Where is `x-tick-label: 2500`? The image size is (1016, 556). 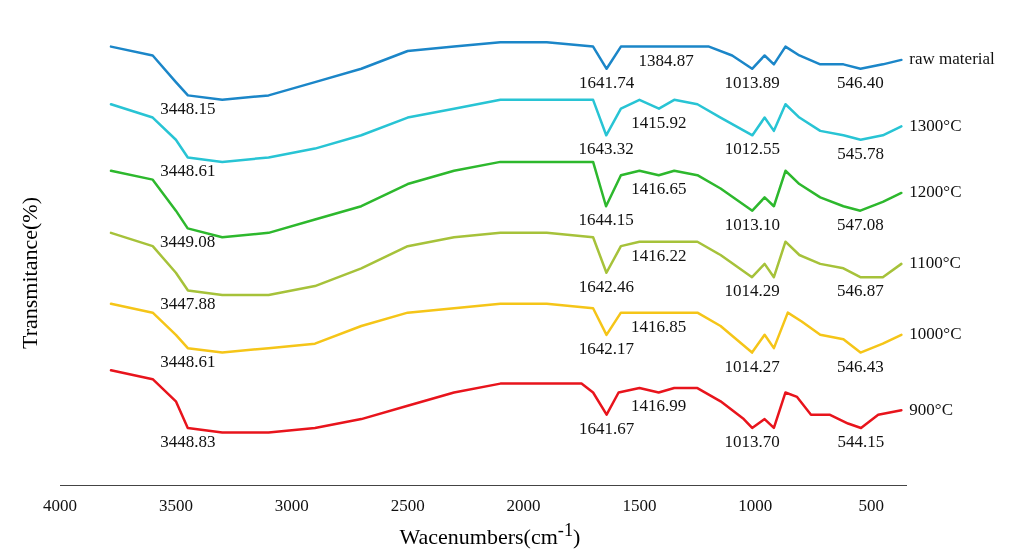 x-tick-label: 2500 is located at coordinates (407, 506).